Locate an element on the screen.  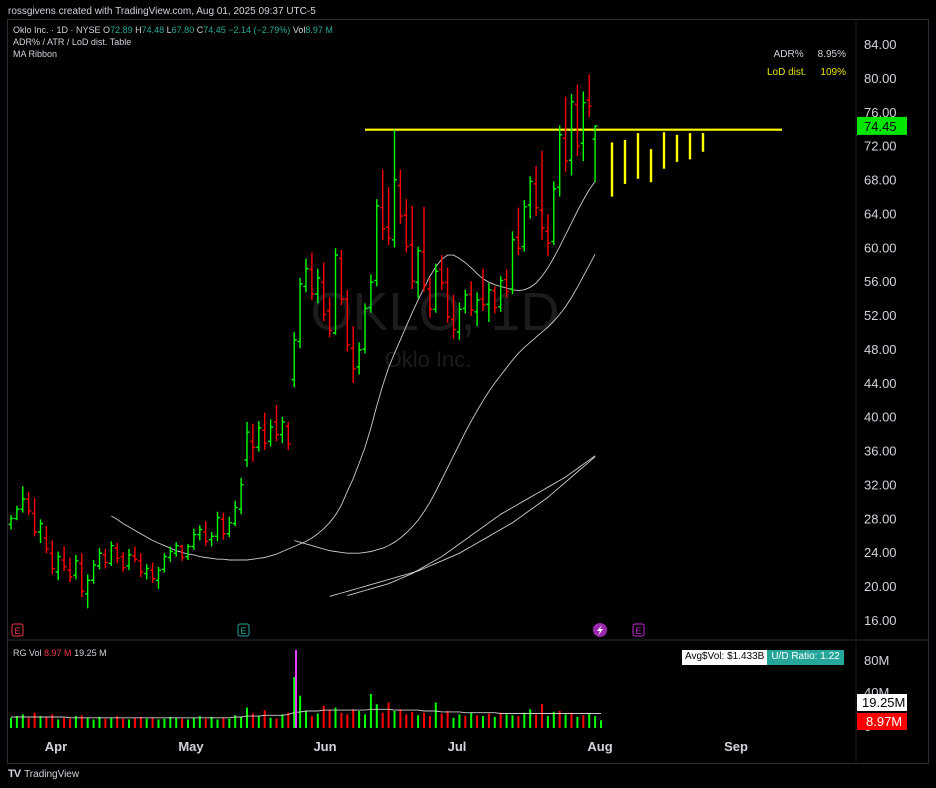
current-price-badge is located at coordinates (882, 125).